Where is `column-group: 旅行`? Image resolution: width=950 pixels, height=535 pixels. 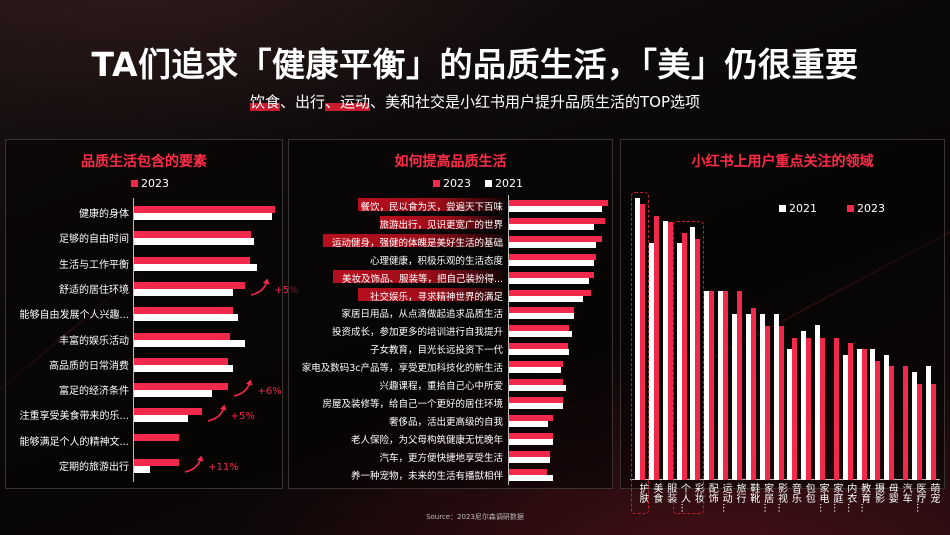
column-group: 旅行 is located at coordinates (738, 346).